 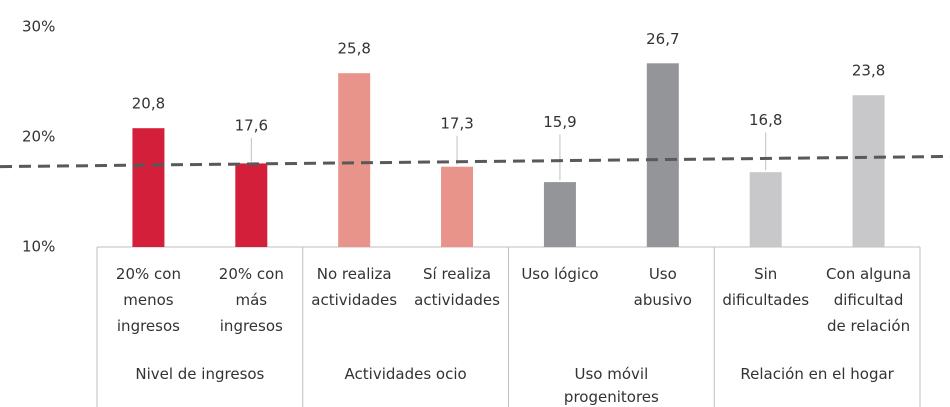 I want to click on group-label: Actividades ocio, so click(x=406, y=374).